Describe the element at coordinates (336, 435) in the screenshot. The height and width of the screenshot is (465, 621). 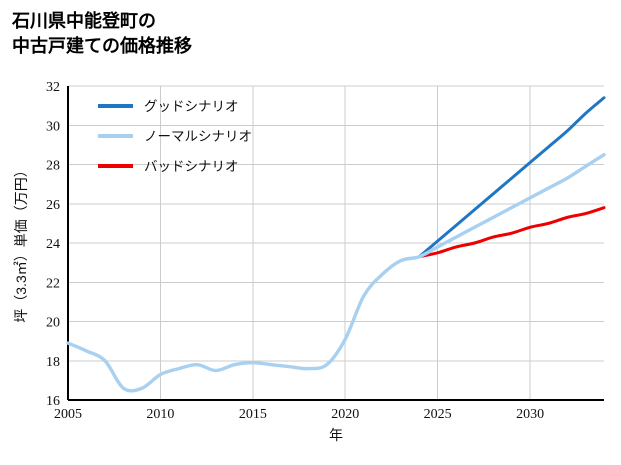
I see `x-axis-title: 年` at that location.